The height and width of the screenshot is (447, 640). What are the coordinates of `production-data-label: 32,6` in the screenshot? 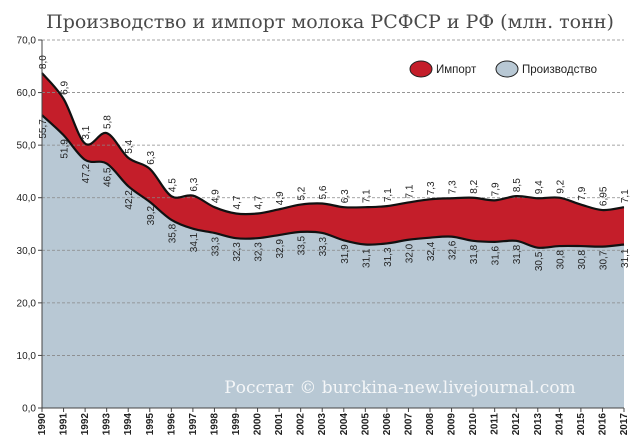 It's located at (453, 250).